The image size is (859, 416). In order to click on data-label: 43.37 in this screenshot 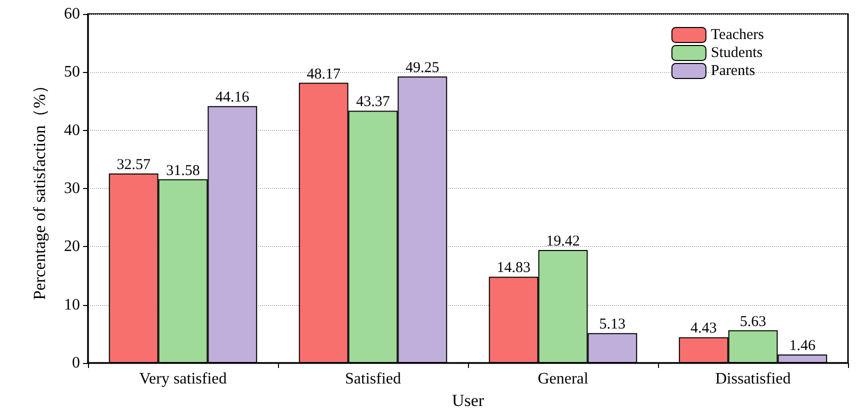, I will do `click(373, 102)`.